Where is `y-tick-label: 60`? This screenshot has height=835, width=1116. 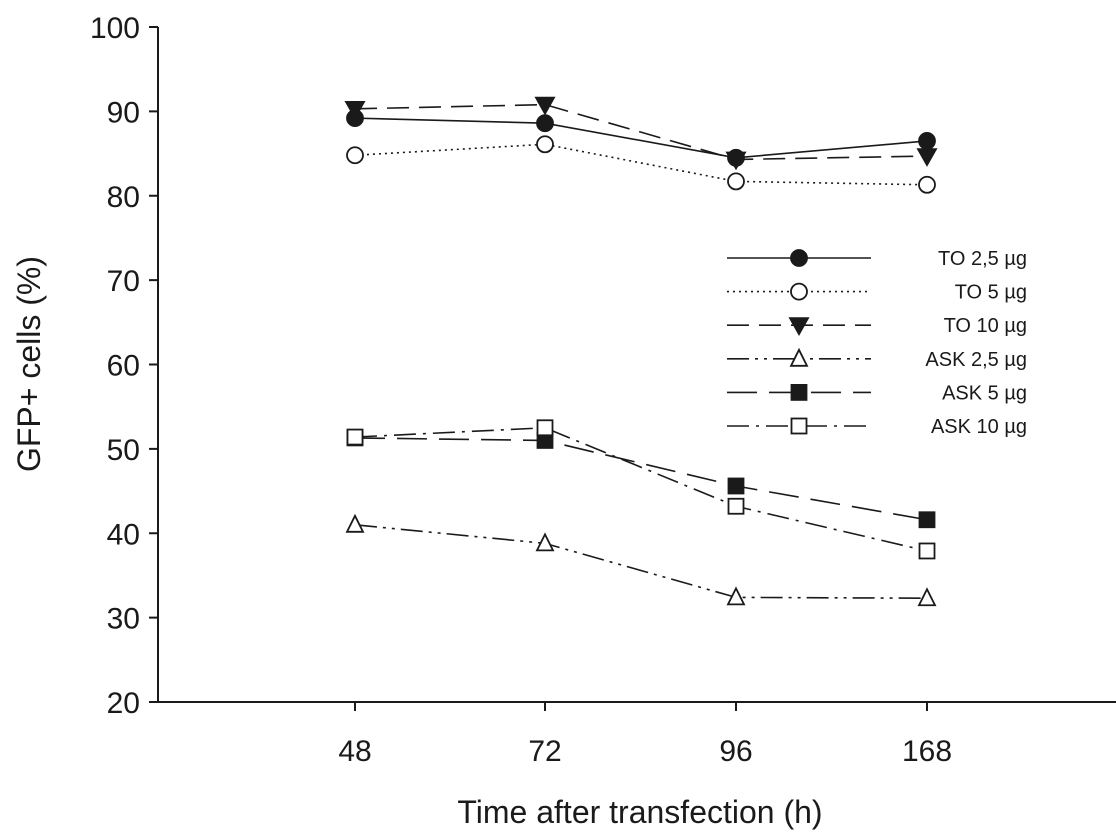 y-tick-label: 60 is located at coordinates (123, 366).